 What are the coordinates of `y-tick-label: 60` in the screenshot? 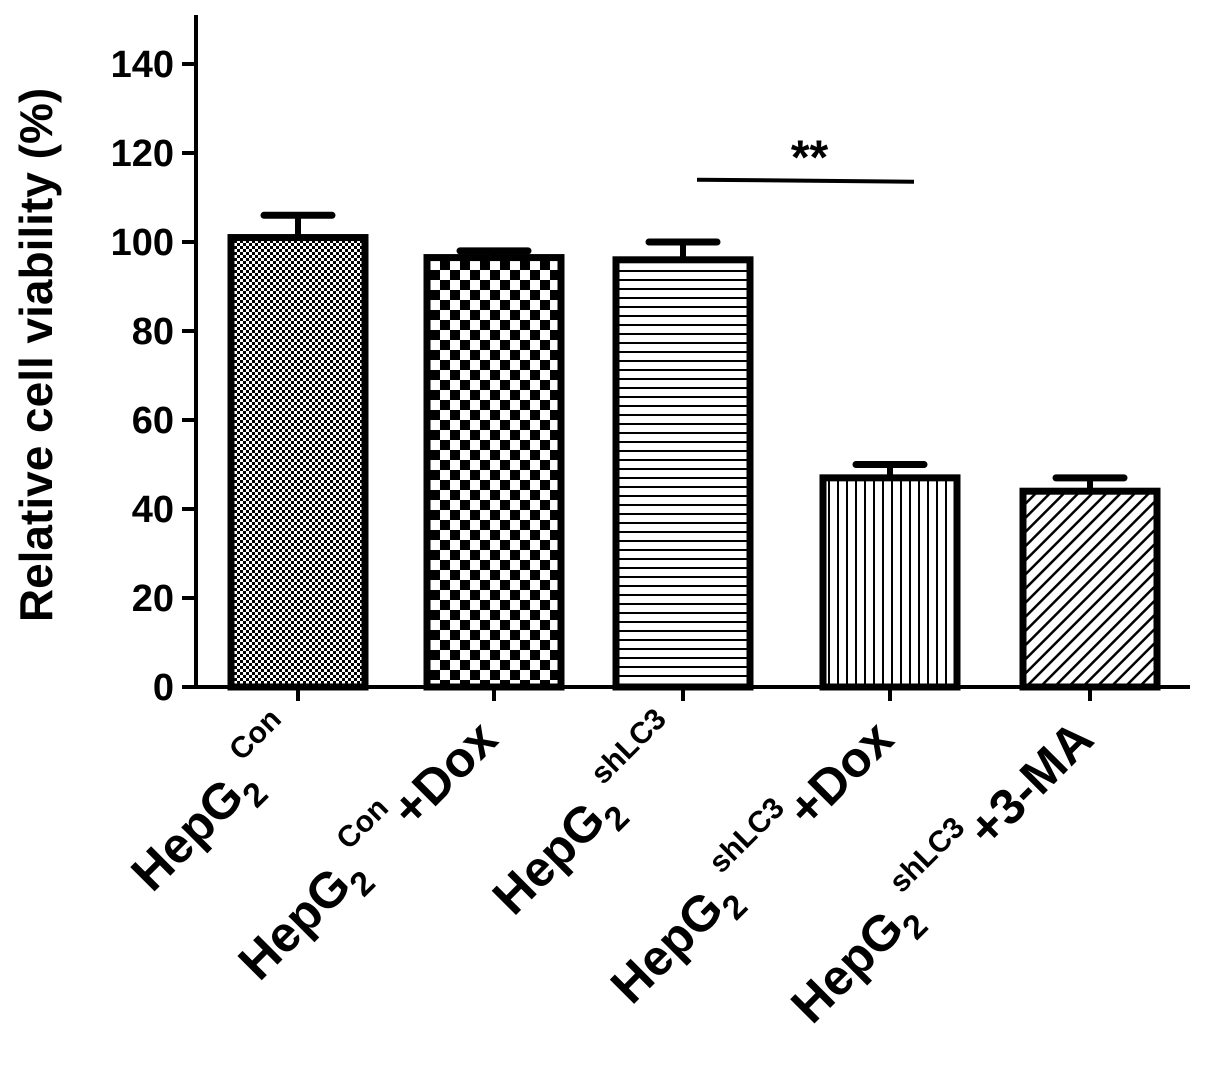 It's located at (153, 421).